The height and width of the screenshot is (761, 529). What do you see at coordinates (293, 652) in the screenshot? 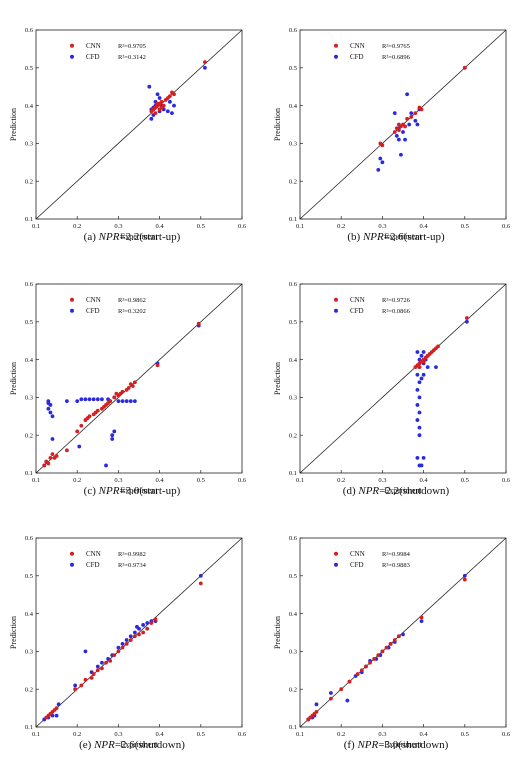
I see `y-tick-label: 0.3` at bounding box center [293, 652].